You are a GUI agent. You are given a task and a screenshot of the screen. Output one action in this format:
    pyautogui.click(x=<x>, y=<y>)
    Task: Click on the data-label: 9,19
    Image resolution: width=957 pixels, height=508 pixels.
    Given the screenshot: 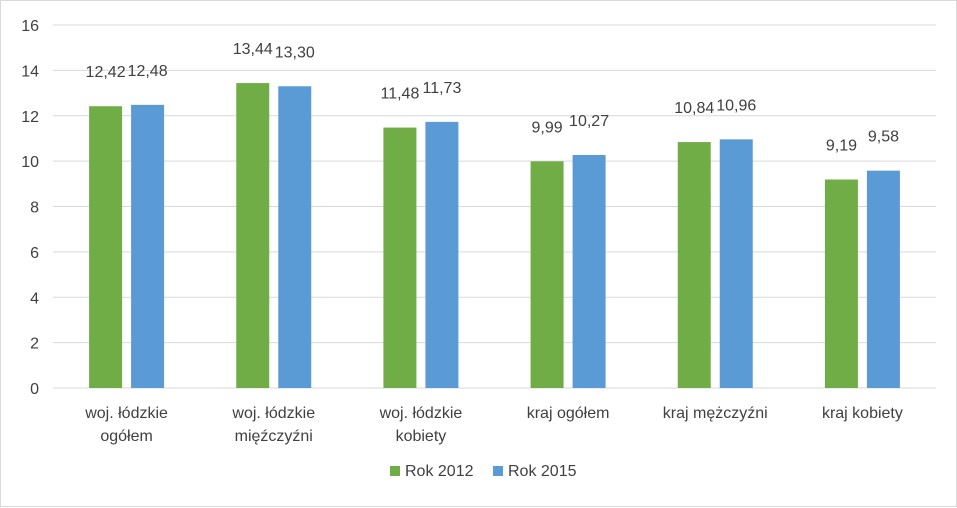 What is the action you would take?
    pyautogui.click(x=841, y=146)
    